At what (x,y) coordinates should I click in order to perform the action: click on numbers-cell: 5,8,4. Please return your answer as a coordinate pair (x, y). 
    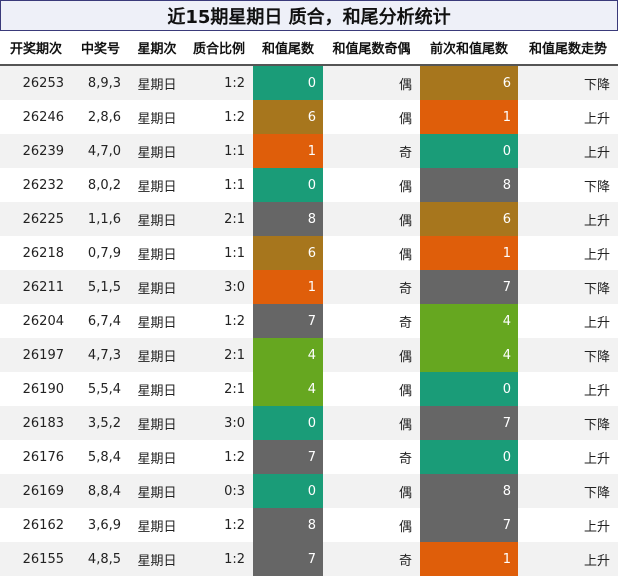
    Looking at the image, I should click on (100, 457).